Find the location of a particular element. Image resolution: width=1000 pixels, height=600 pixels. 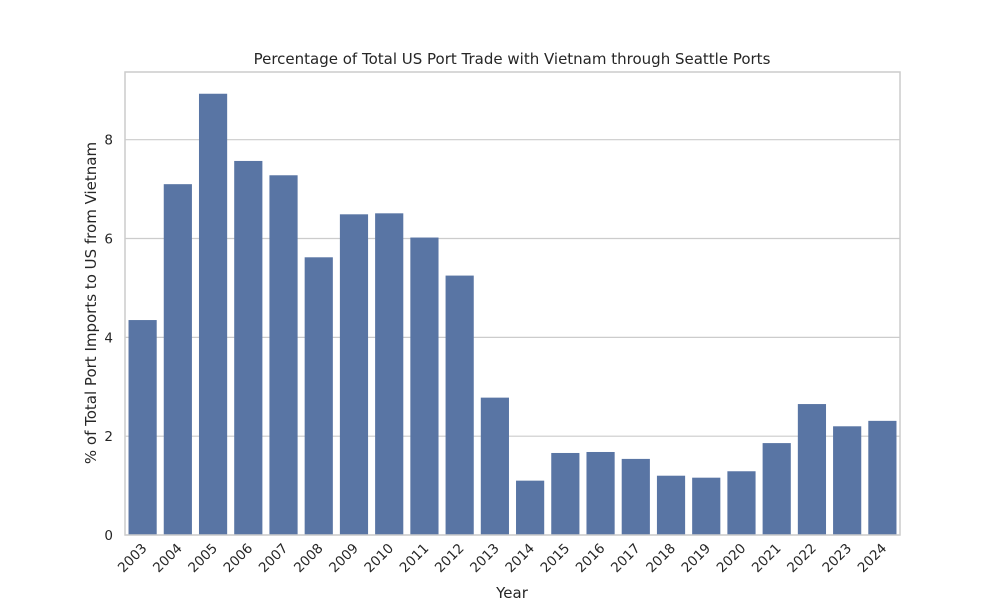

bar-2023 is located at coordinates (847, 480).